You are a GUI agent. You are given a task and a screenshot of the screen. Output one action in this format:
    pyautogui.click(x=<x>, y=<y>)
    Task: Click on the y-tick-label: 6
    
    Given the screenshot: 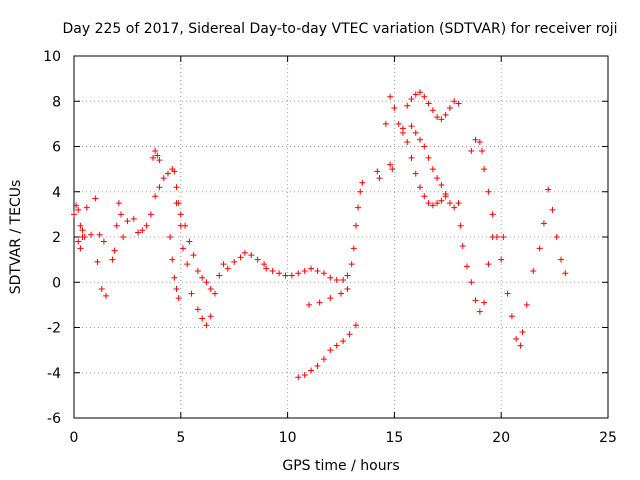 What is the action you would take?
    pyautogui.click(x=56, y=148)
    